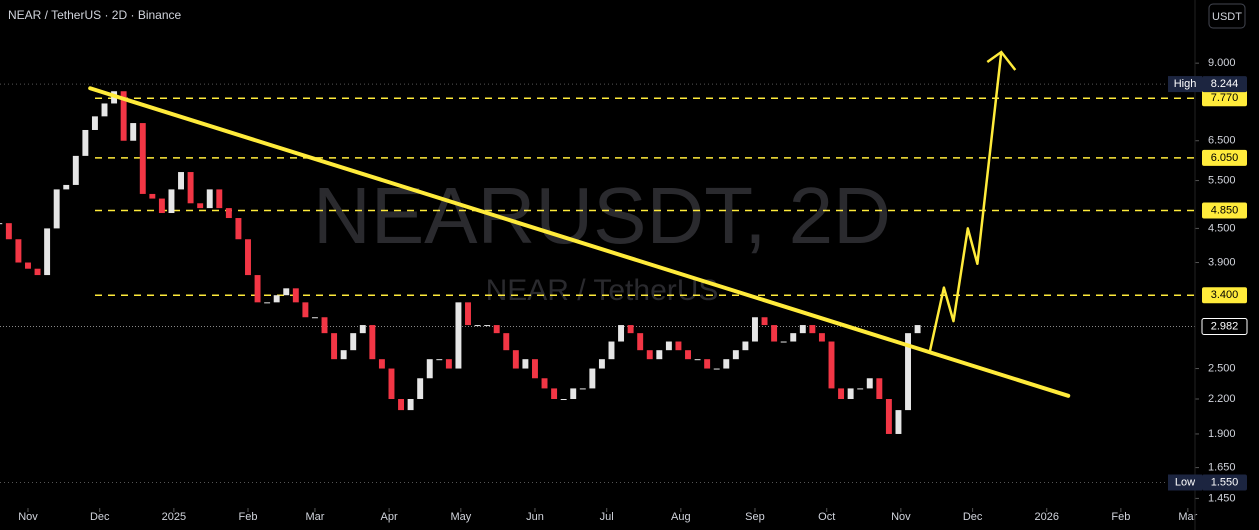 The image size is (1259, 530). I want to click on watermark: NEARUSDT, 2D, so click(602, 215).